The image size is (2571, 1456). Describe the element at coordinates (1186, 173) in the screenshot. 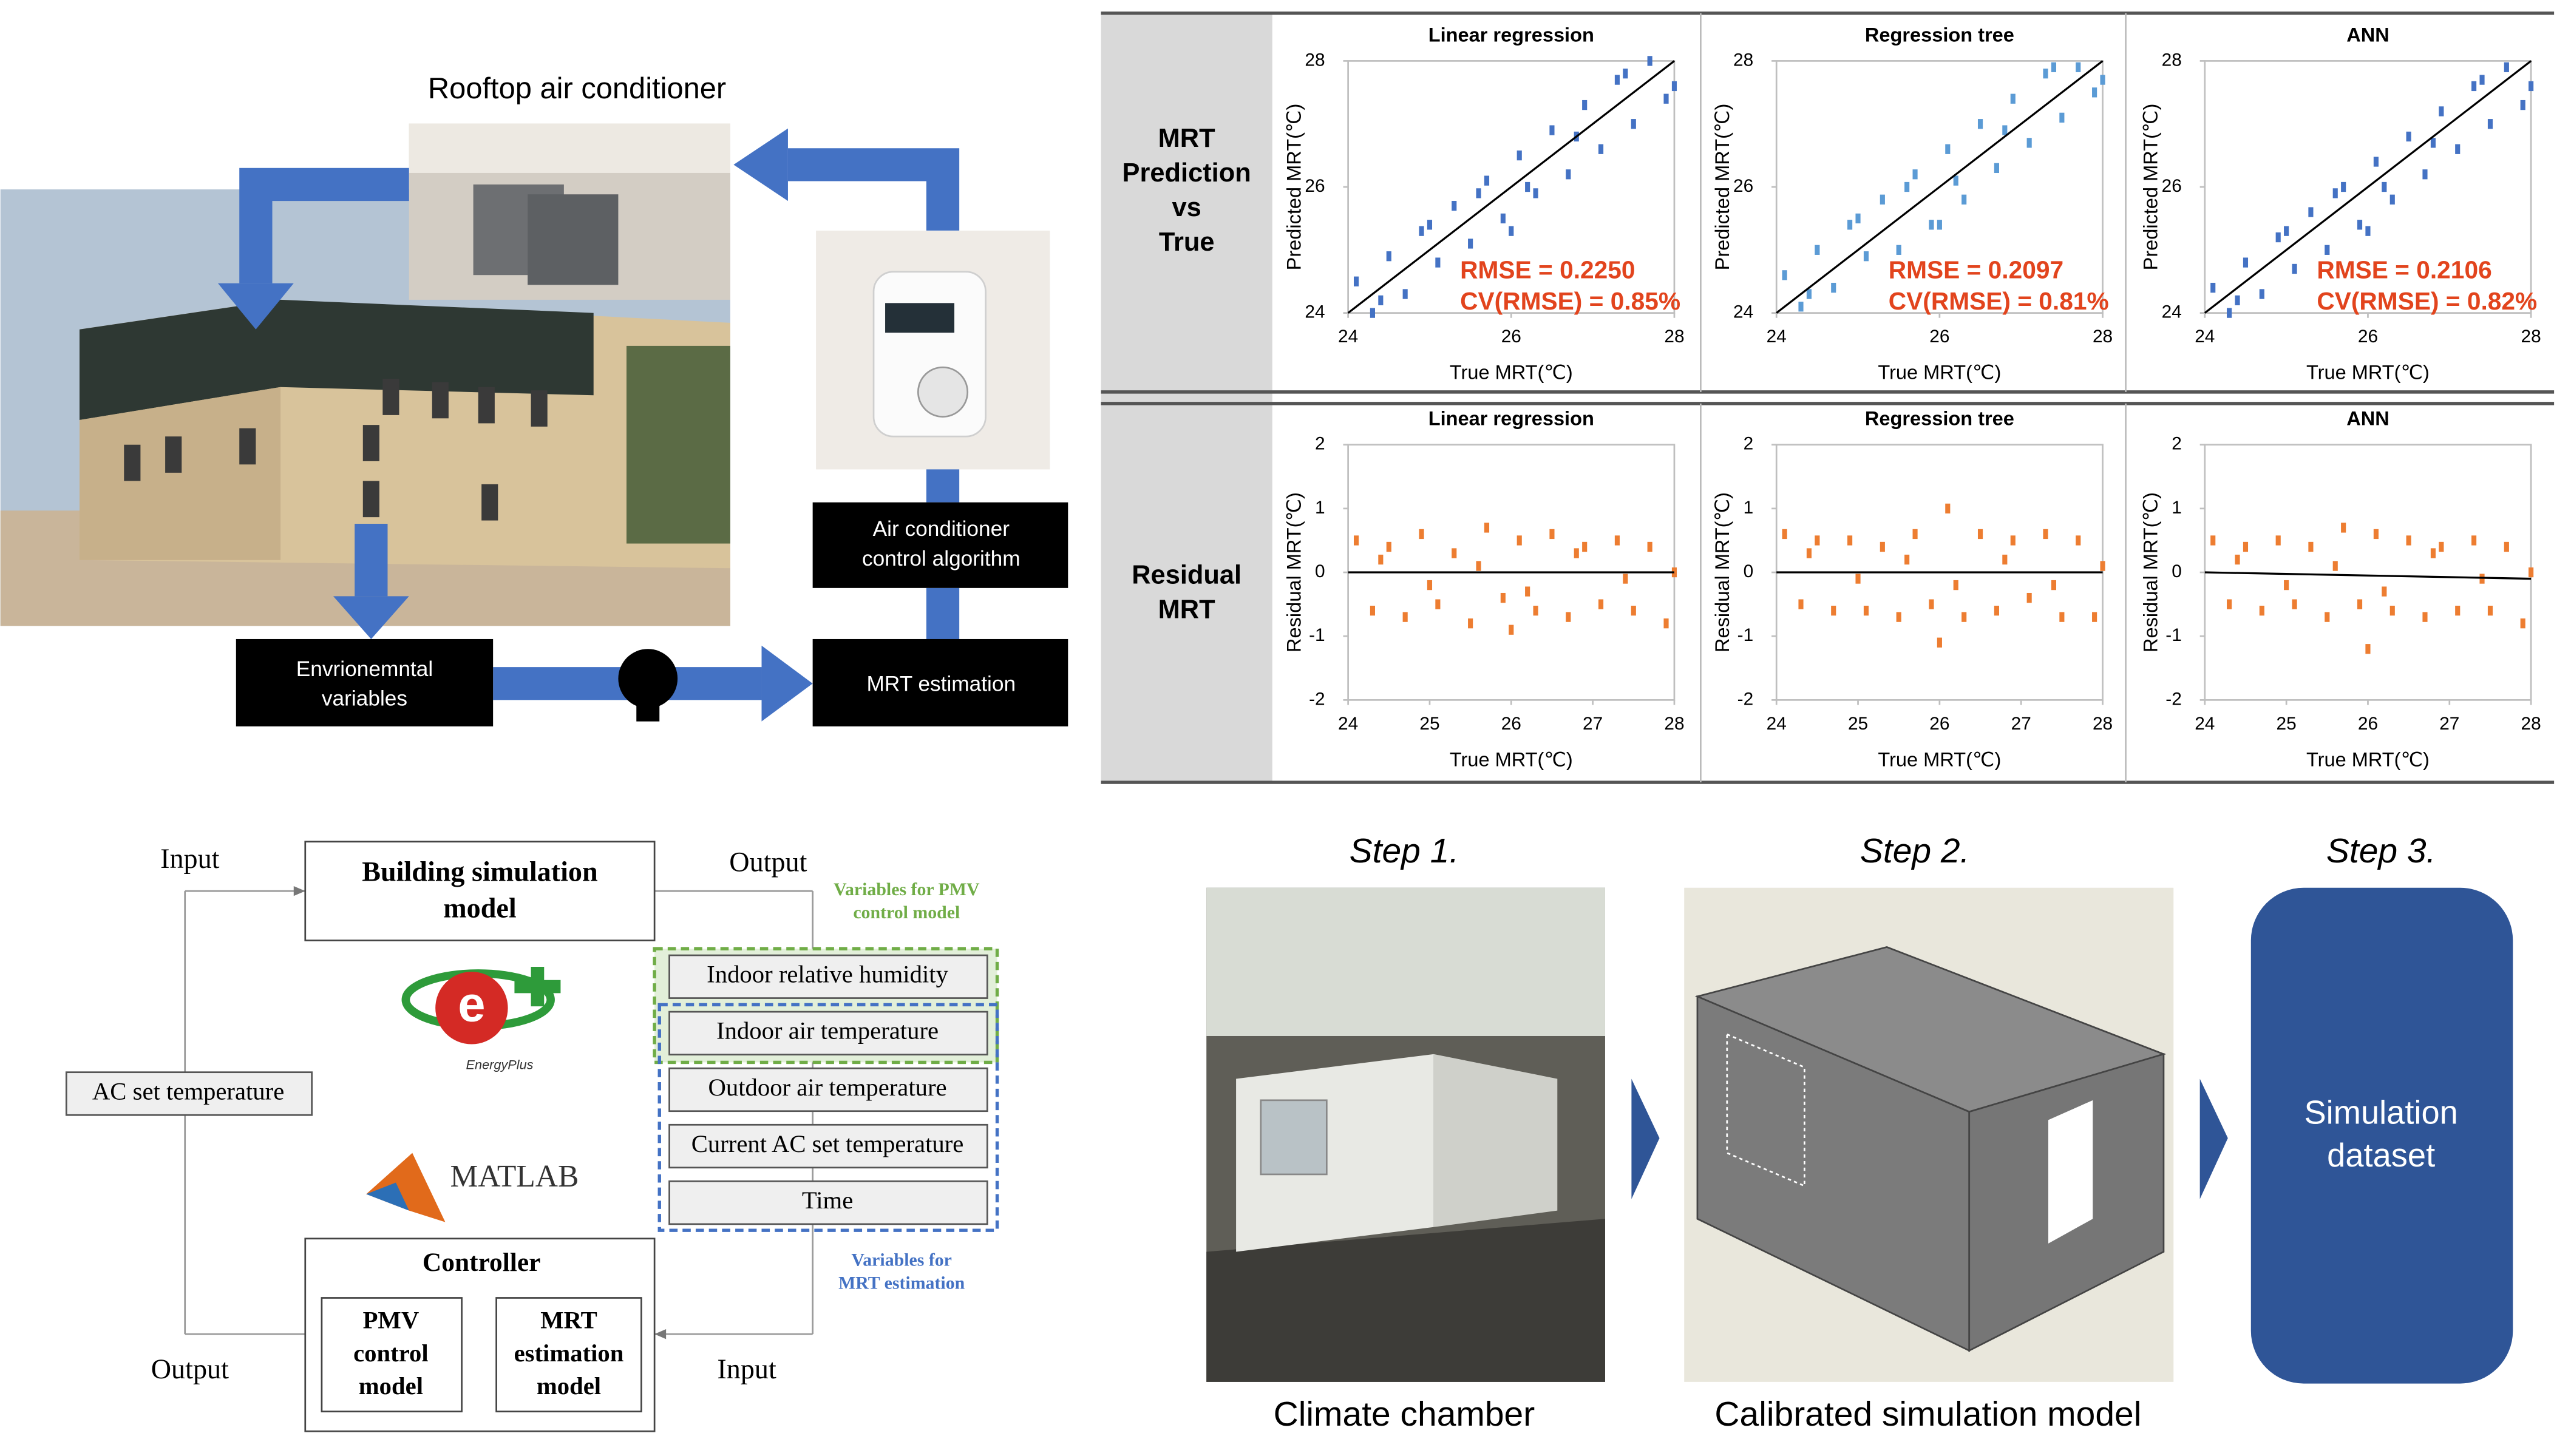

I see `row-label: Prediction` at that location.